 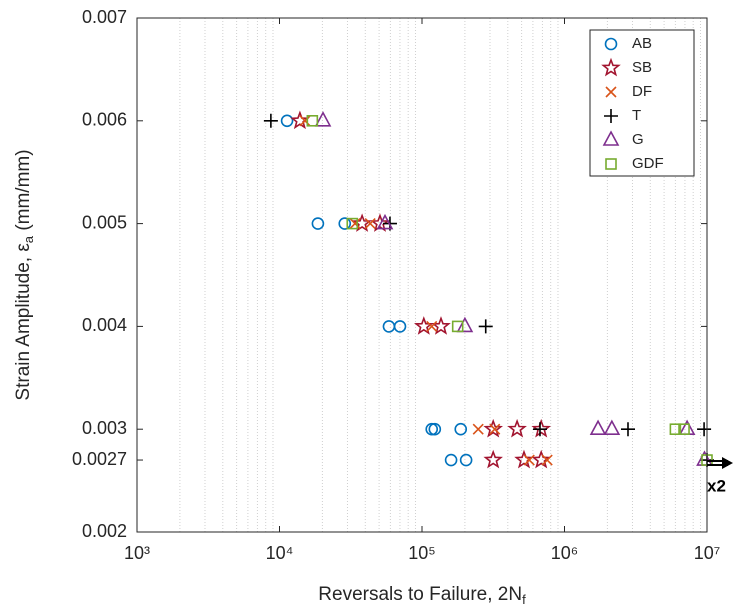 What do you see at coordinates (648, 163) in the screenshot?
I see `legend-label: GDF` at bounding box center [648, 163].